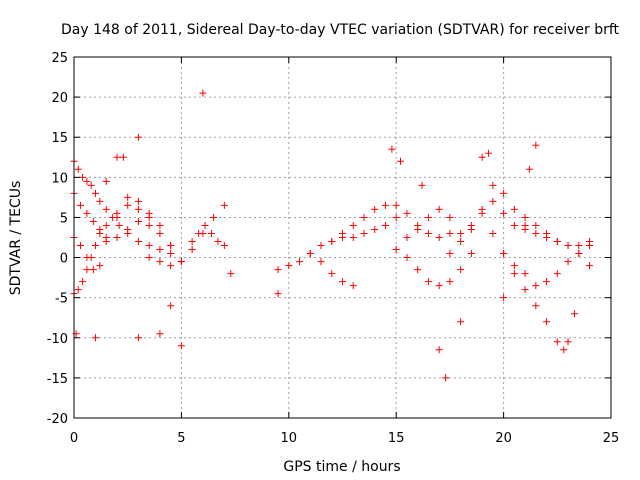 The width and height of the screenshot is (640, 480). Describe the element at coordinates (341, 467) in the screenshot. I see `x-axis-label: GPS time / hours` at that location.